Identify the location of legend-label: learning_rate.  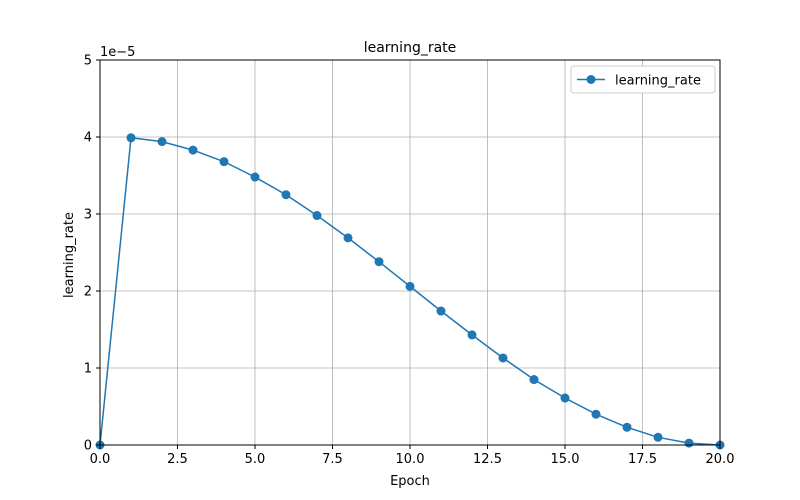
(658, 81).